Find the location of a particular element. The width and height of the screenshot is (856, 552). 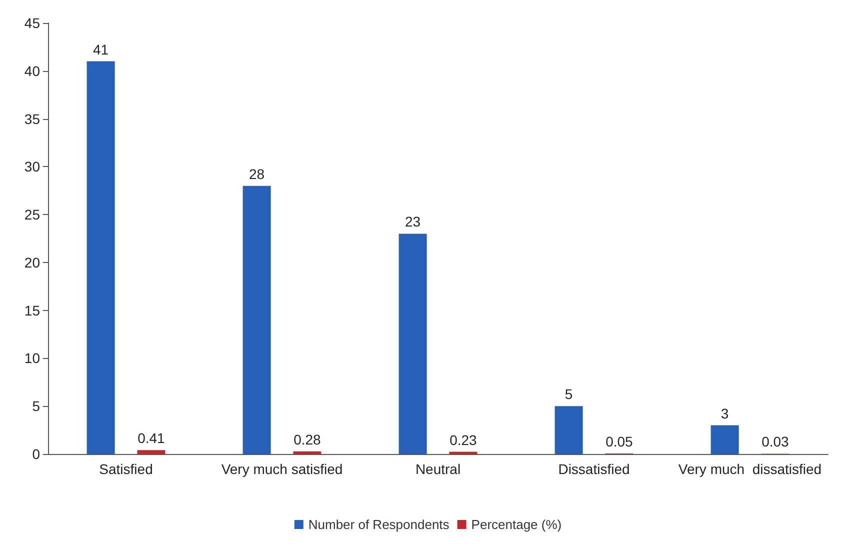

x-tick-label: Dissatisfied is located at coordinates (594, 469).